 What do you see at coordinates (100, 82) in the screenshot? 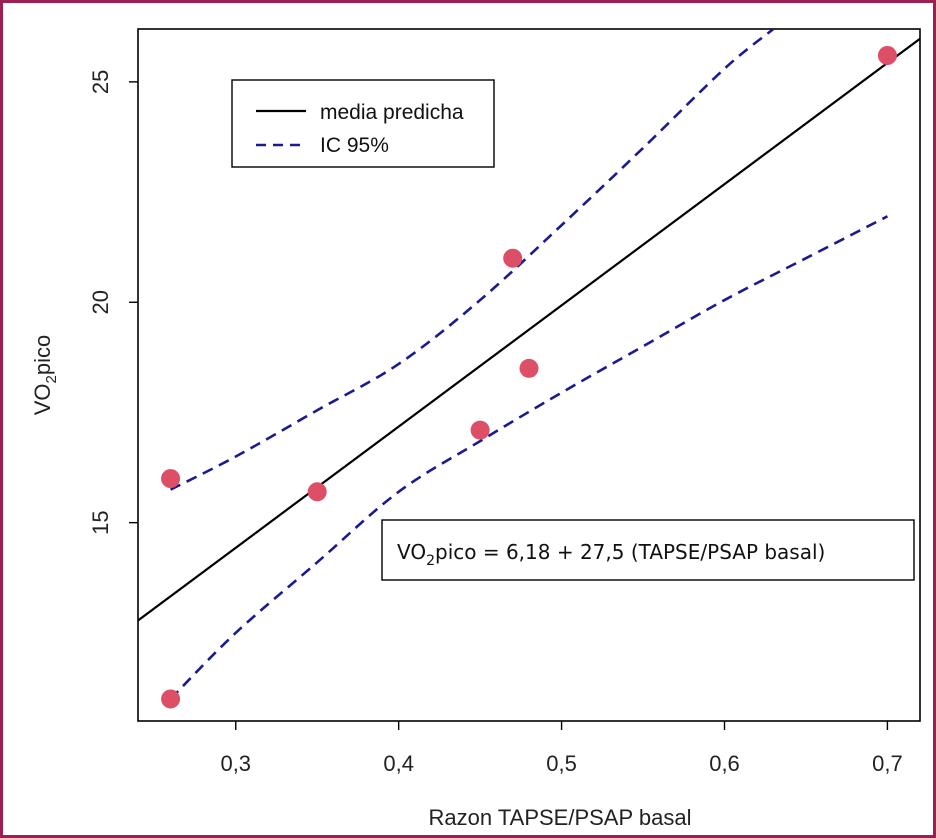
I see `y-tick-label: 25` at bounding box center [100, 82].